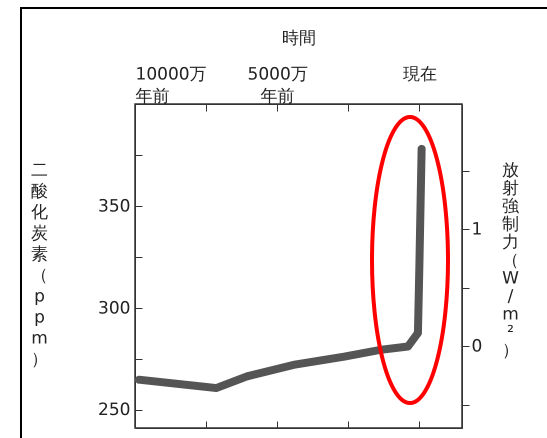  Describe the element at coordinates (510, 260) in the screenshot. I see `text: 放射強制力（W/m²）` at that location.